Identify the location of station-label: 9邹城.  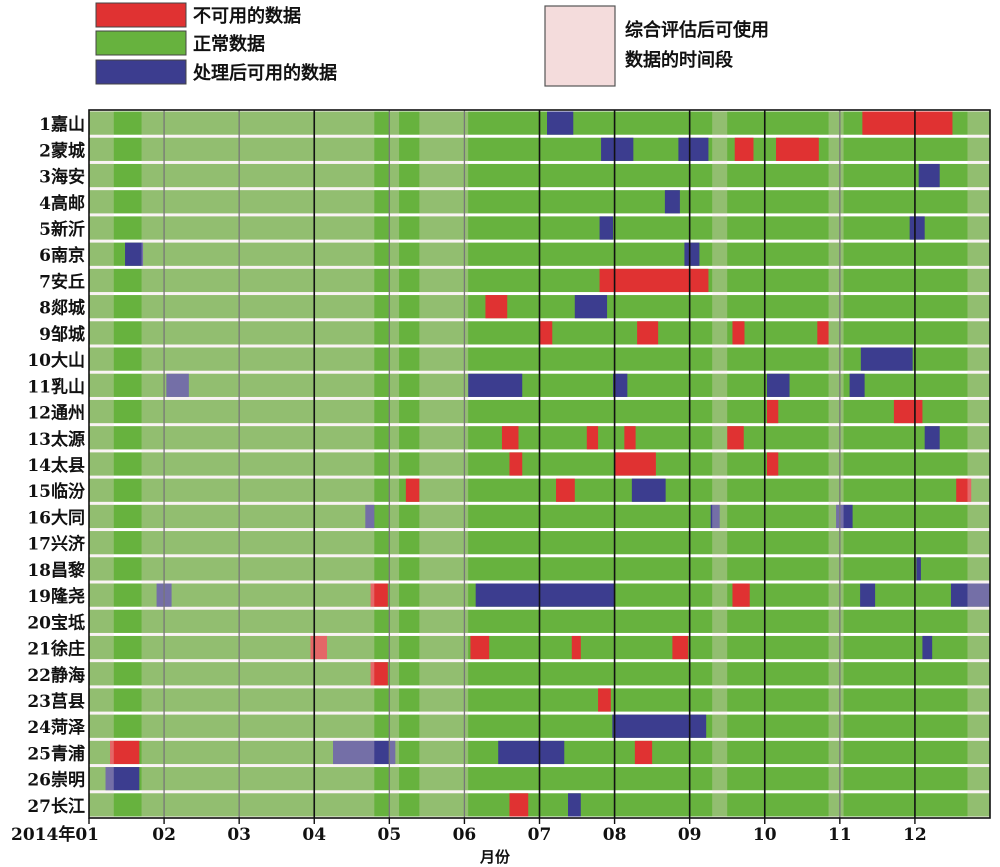
(62, 334).